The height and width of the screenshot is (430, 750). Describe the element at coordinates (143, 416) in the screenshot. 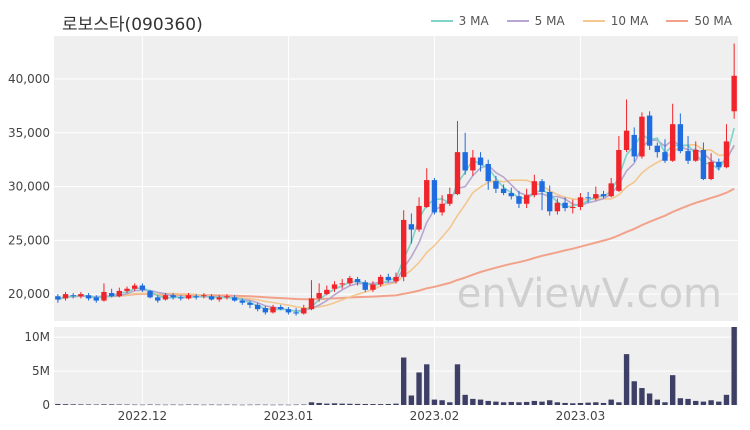

I see `x-tick-label: 2022.12` at that location.